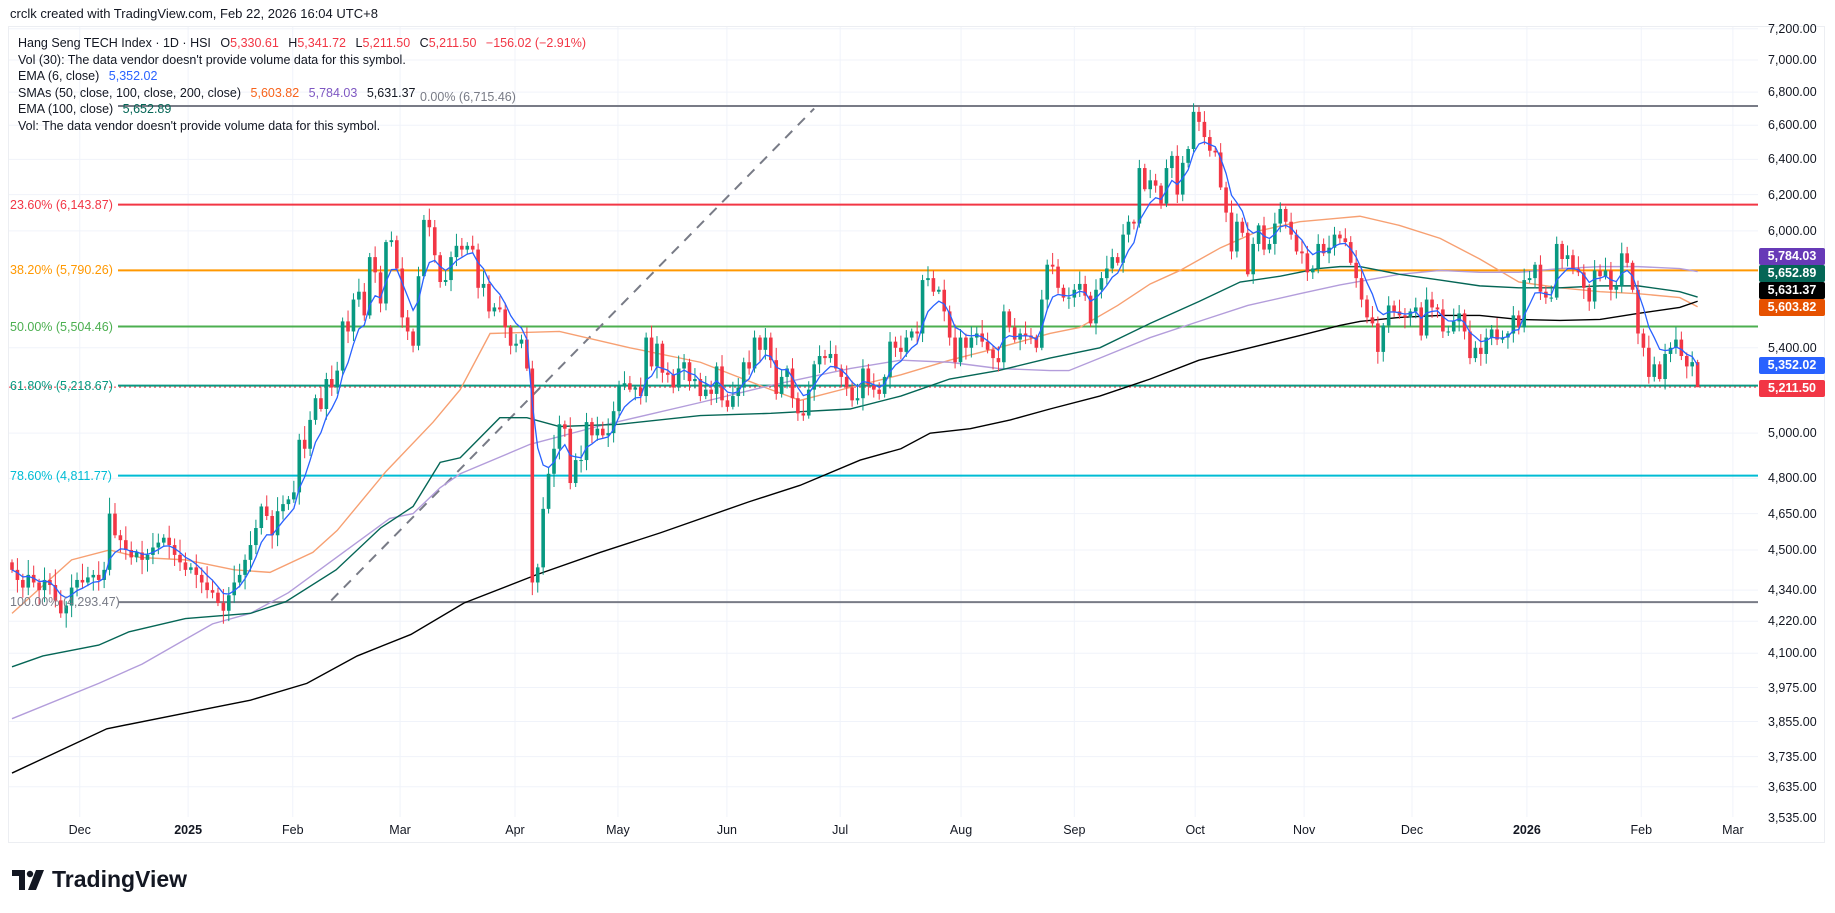 The height and width of the screenshot is (913, 1835). Describe the element at coordinates (302, 76) in the screenshot. I see `legend-ema6: EMA (6, close) 5,352.02` at that location.